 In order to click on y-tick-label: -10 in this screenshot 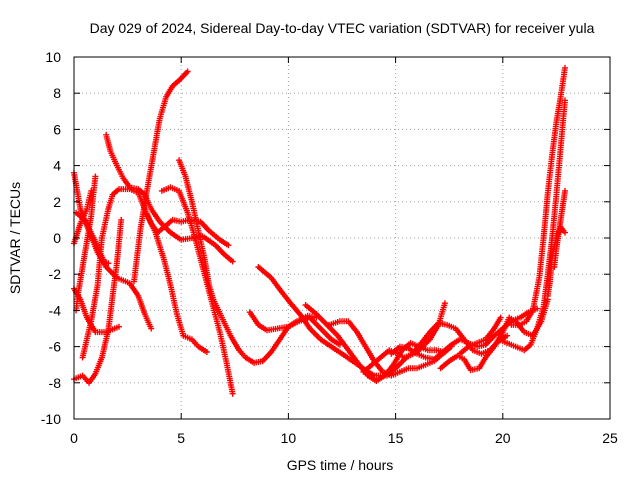, I will do `click(51, 419)`.